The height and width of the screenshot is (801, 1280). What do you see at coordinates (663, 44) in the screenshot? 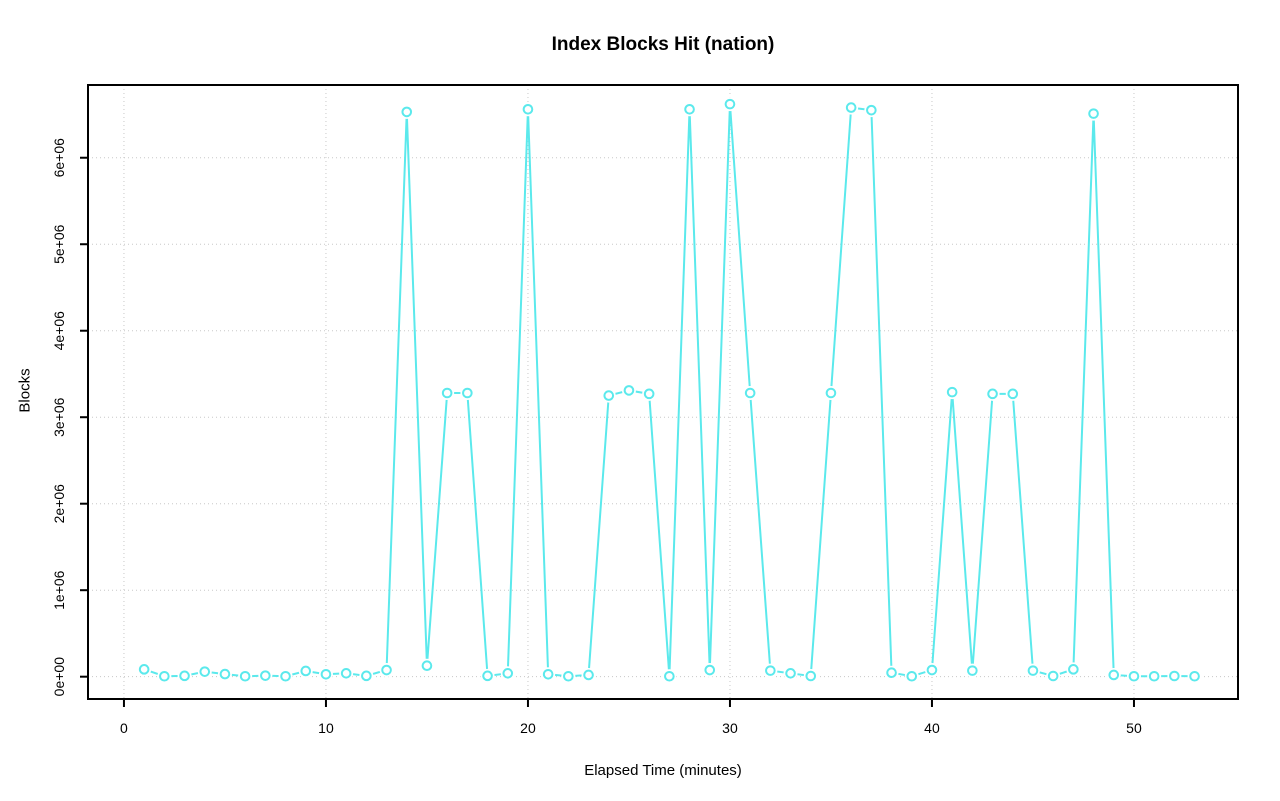
I see `chart-title: Index Blocks Hit (nation)` at bounding box center [663, 44].